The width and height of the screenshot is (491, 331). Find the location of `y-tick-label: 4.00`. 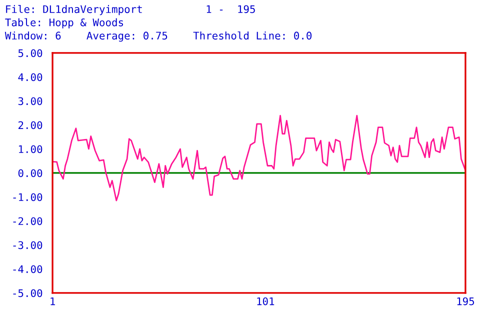

y-tick-label: 4.00 is located at coordinates (30, 77).